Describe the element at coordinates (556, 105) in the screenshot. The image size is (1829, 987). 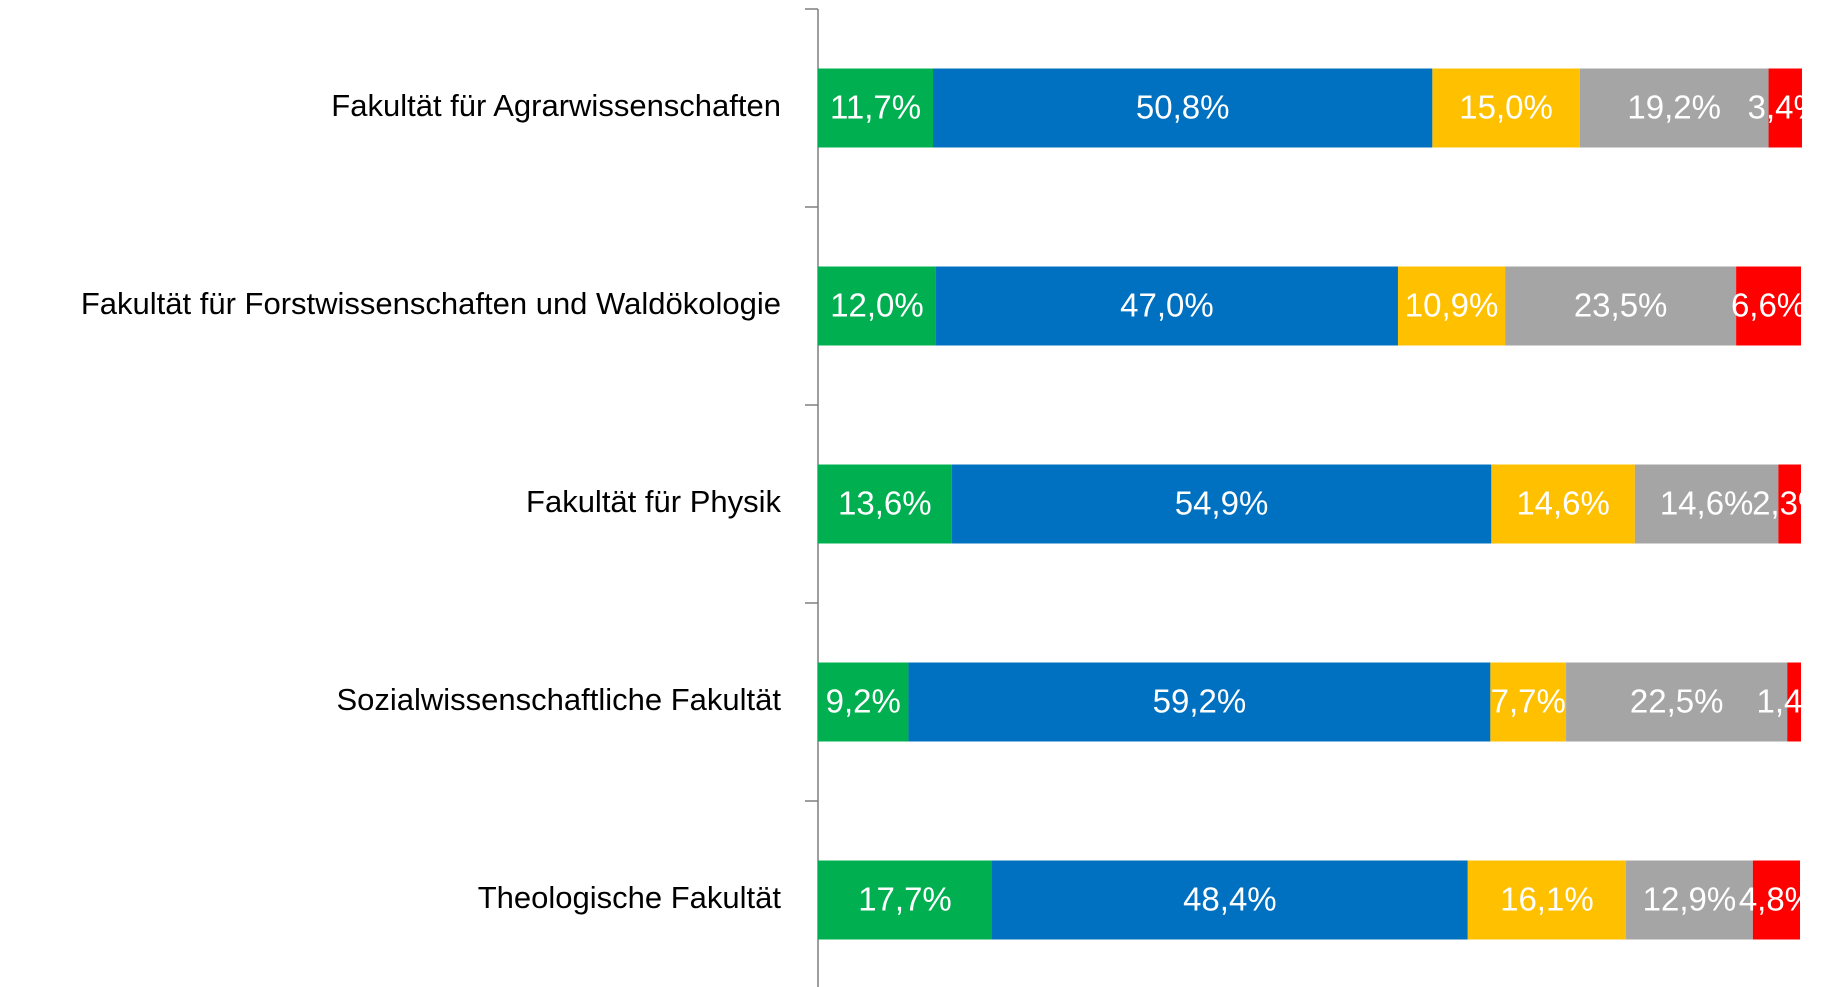
I see `category-label: Fakultät für Agrarwissenschaften` at that location.